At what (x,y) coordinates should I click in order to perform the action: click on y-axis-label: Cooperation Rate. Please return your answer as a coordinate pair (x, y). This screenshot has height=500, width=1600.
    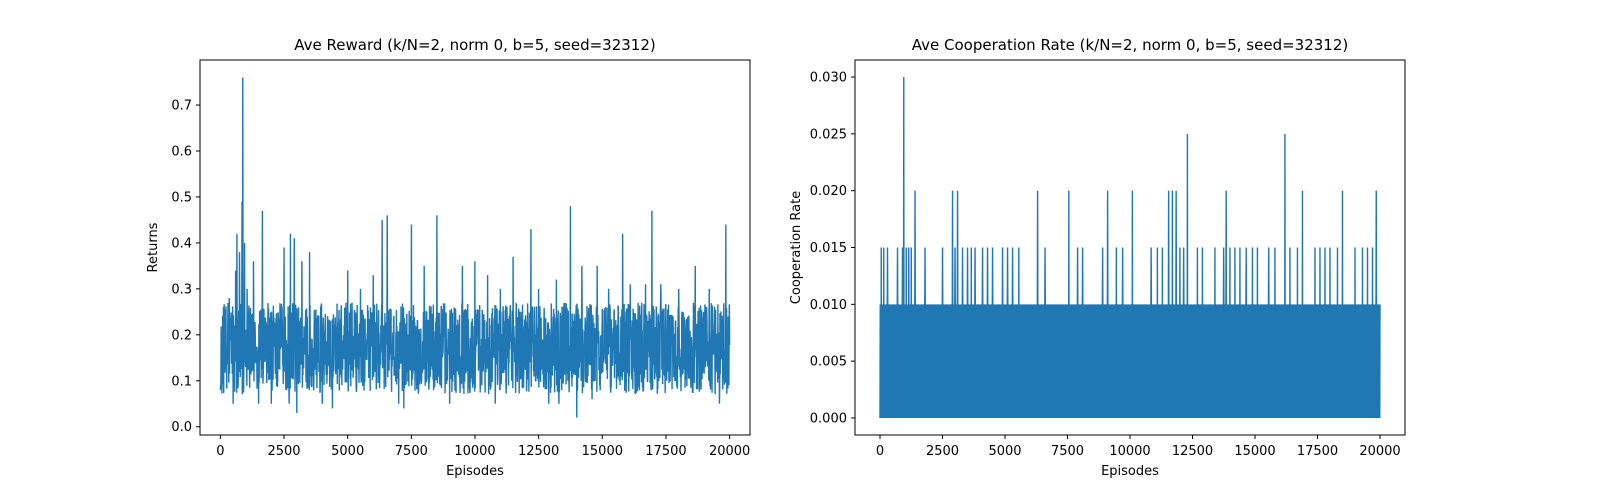
    Looking at the image, I should click on (796, 247).